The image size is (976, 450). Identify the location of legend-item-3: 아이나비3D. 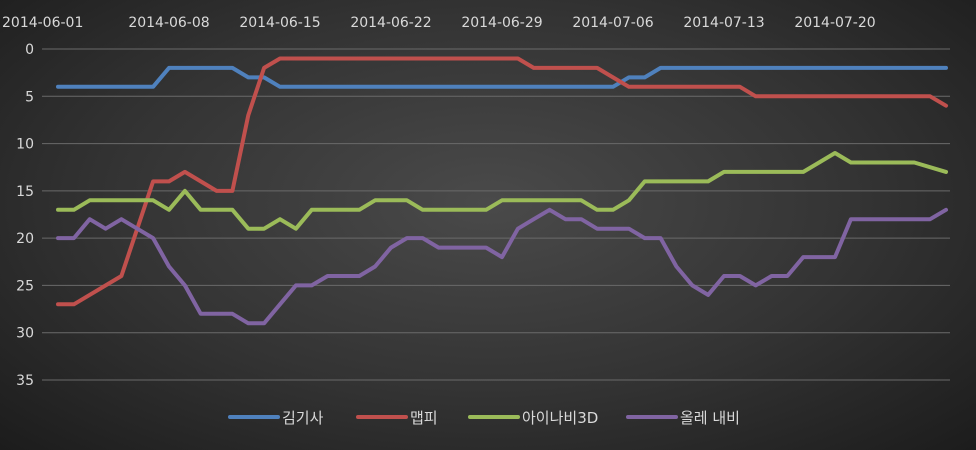
(533, 418).